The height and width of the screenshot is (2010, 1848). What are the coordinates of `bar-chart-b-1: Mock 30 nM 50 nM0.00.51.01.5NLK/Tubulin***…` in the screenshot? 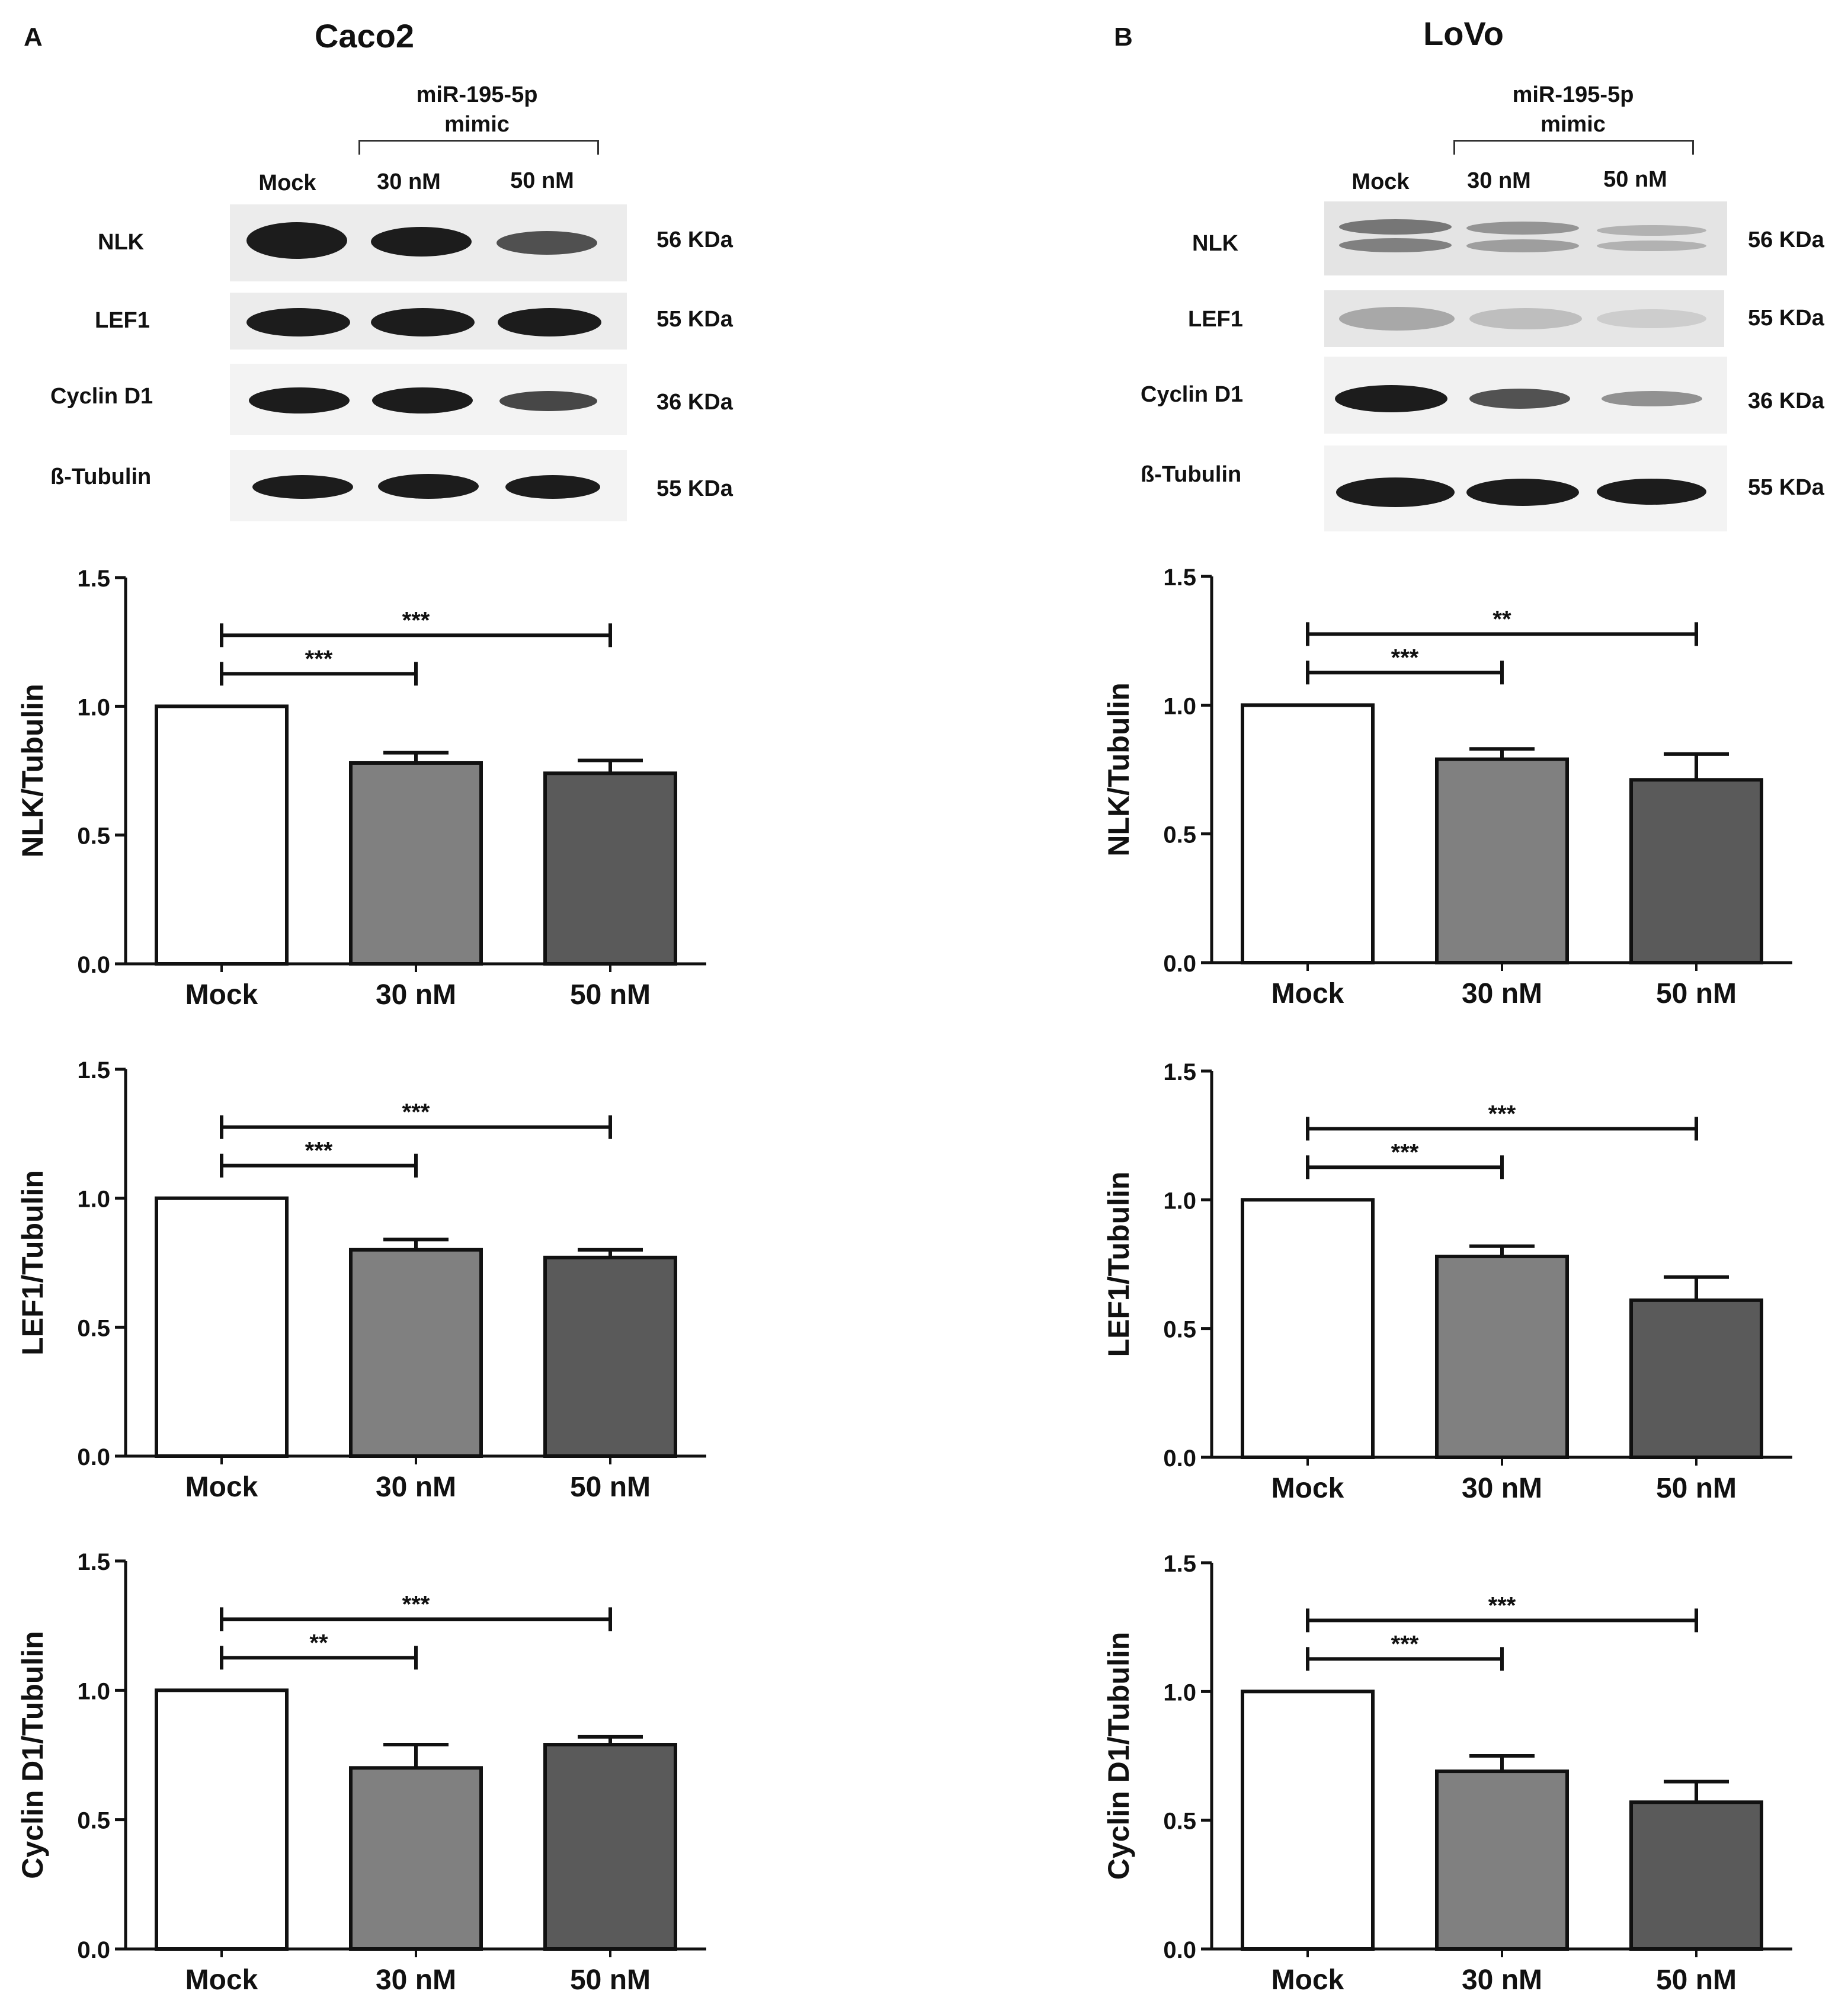 It's located at (1447, 787).